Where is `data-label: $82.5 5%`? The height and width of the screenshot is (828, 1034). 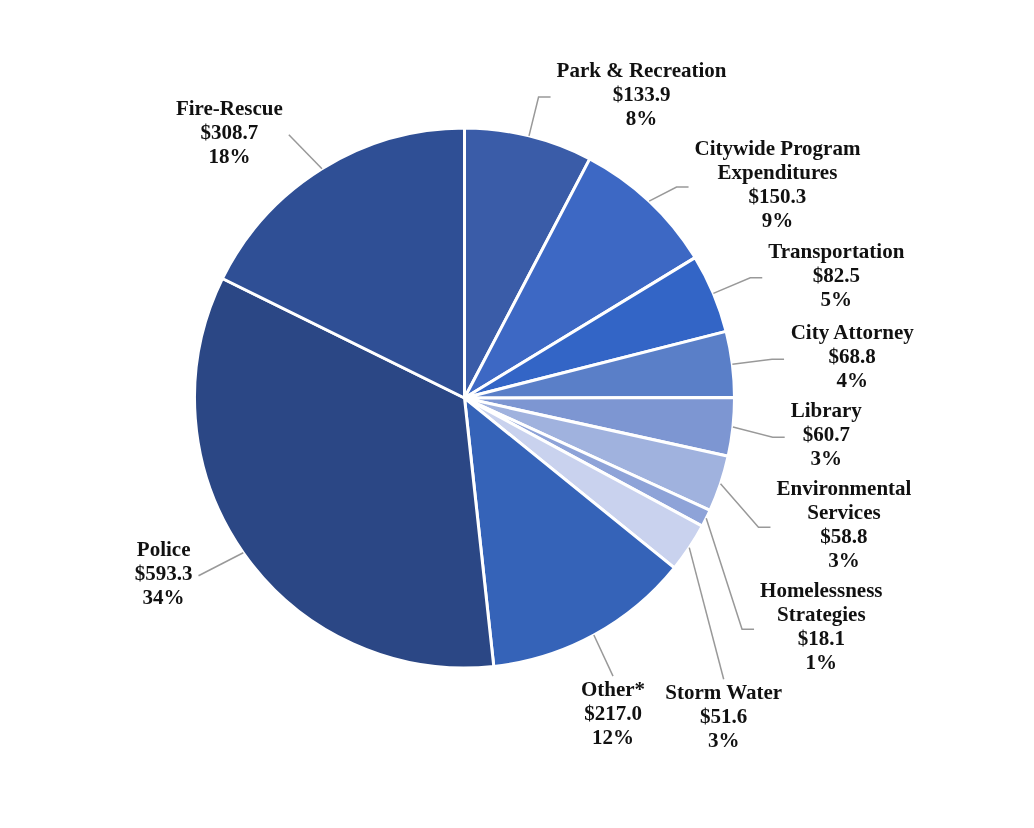 data-label: $82.5 5% is located at coordinates (836, 286).